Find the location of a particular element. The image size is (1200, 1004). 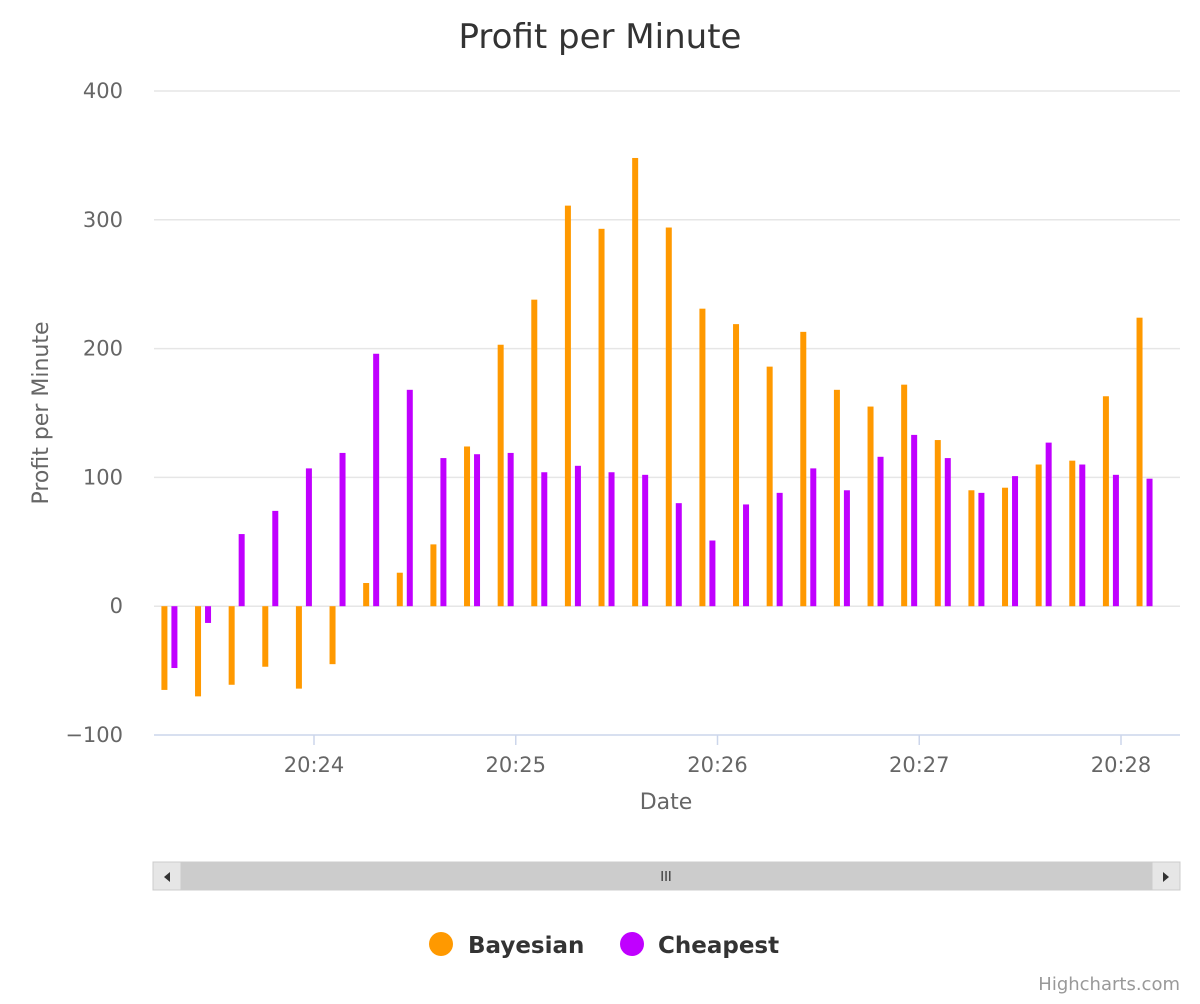

y-tick-label: −100 is located at coordinates (94, 735).